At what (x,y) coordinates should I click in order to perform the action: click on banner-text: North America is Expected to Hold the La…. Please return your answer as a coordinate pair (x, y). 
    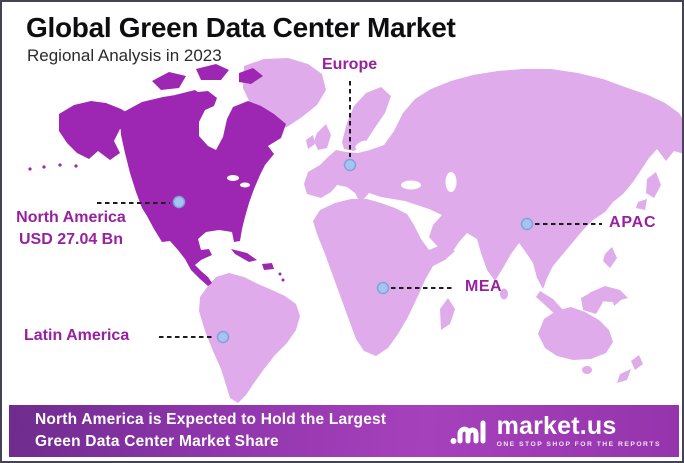
    Looking at the image, I should click on (210, 431).